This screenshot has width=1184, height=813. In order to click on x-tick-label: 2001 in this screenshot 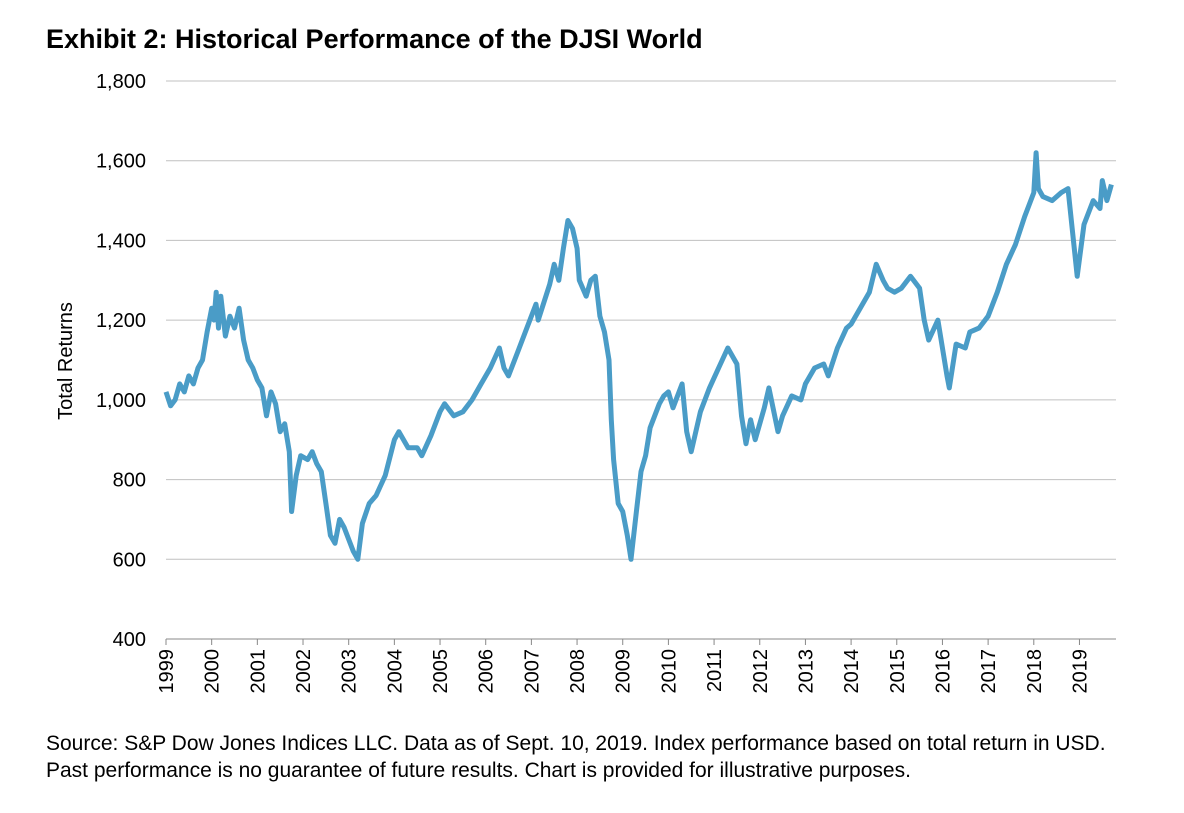, I will do `click(258, 671)`.